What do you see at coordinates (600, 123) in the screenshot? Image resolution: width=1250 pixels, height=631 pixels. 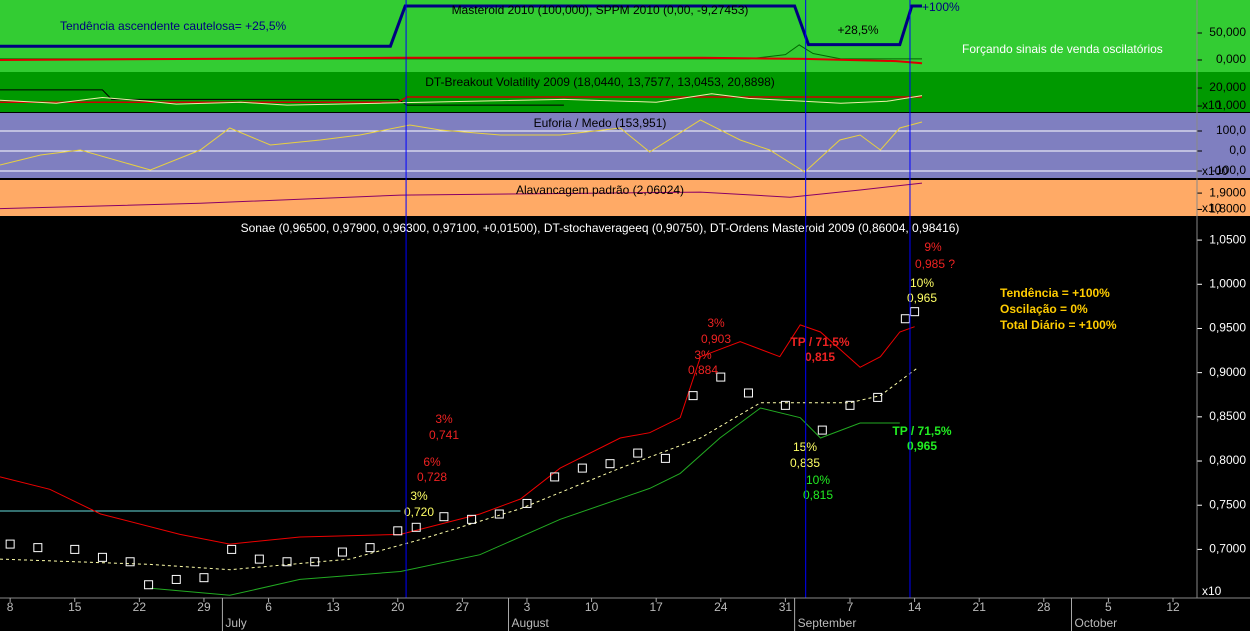 I see `panel-title: Euforia / Medo (153,951)` at bounding box center [600, 123].